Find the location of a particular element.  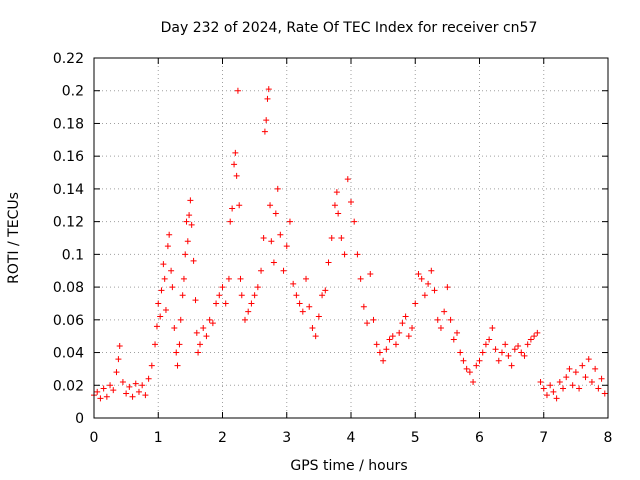

y-tick-label: 0.16 is located at coordinates (68, 157).